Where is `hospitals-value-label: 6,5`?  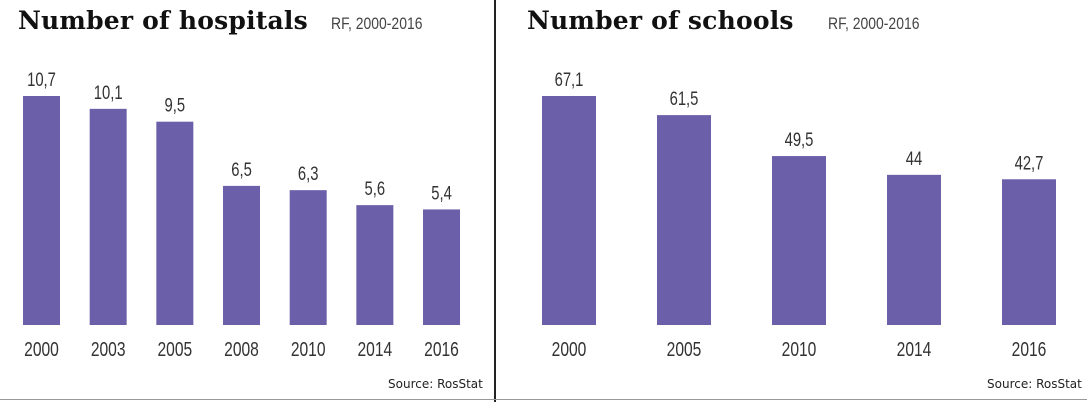
hospitals-value-label: 6,5 is located at coordinates (241, 169).